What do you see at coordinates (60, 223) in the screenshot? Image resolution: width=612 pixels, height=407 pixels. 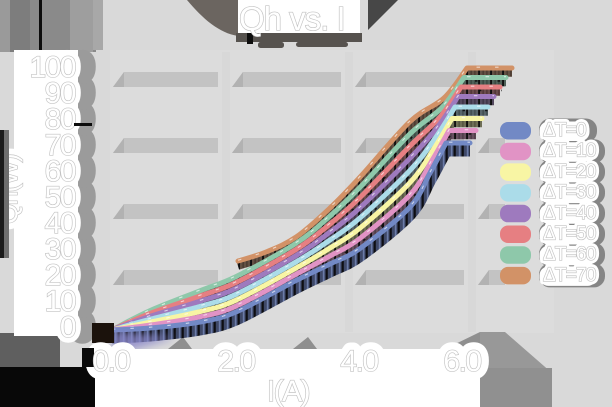 I see `svg-text: 40` at bounding box center [60, 223].